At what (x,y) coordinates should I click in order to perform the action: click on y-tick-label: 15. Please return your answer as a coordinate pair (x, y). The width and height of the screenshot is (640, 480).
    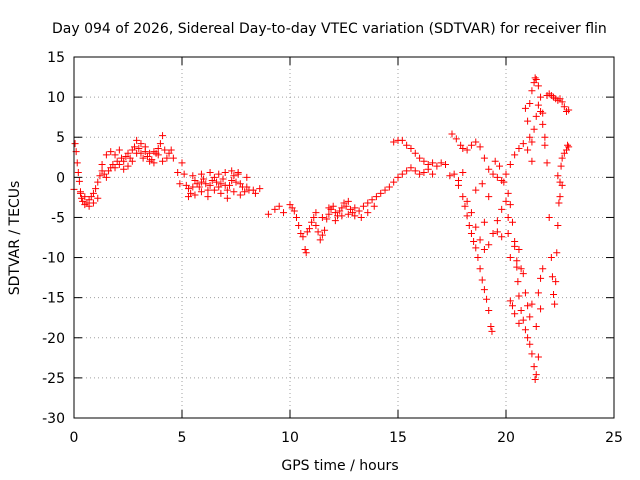
    Looking at the image, I should click on (56, 58).